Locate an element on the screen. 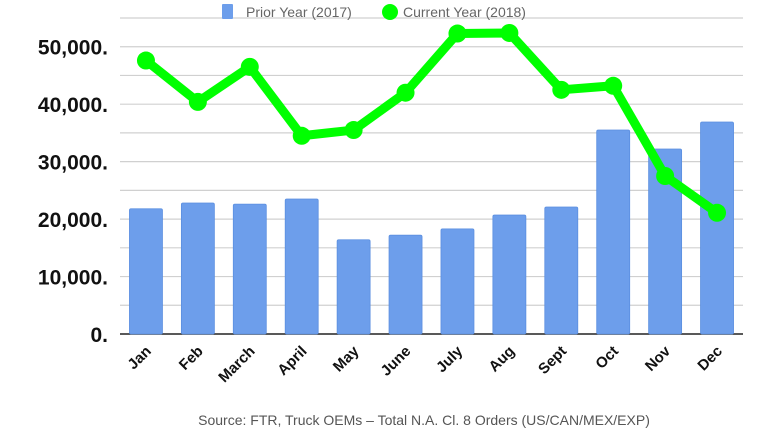  y-axis: 0. 10,000. 20,000. 30,000. 40,000. 50,000. is located at coordinates (73, 192).